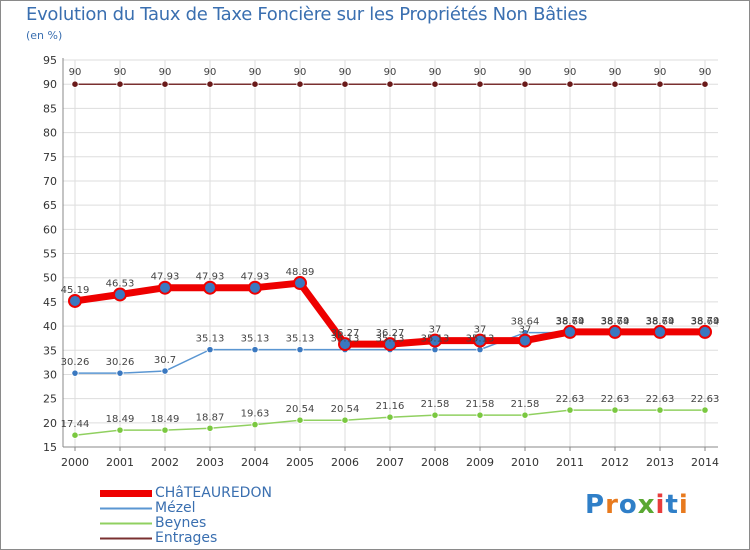 The height and width of the screenshot is (550, 750). What do you see at coordinates (186, 538) in the screenshot?
I see `legend-label-entrages: Entrages` at bounding box center [186, 538].